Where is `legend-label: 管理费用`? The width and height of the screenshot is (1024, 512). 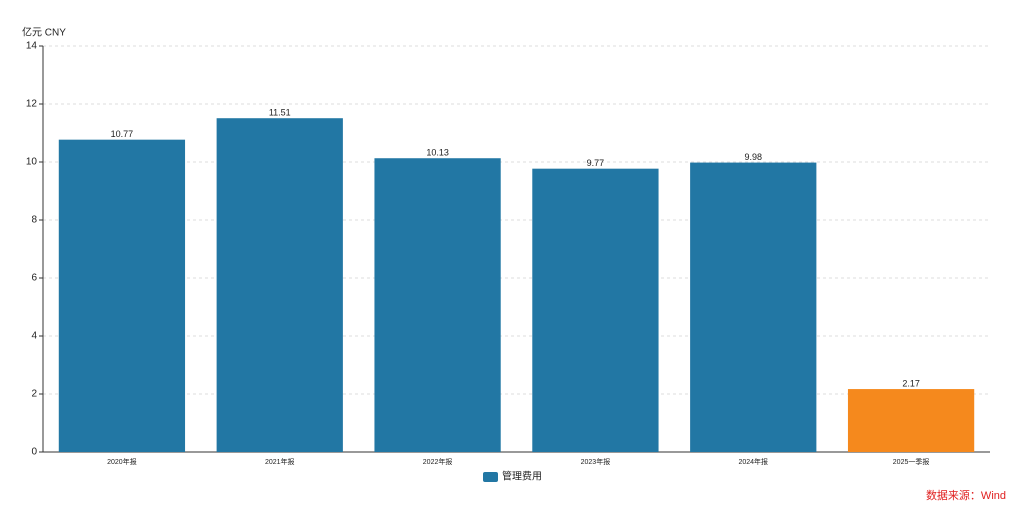 legend-label: 管理费用 is located at coordinates (522, 476).